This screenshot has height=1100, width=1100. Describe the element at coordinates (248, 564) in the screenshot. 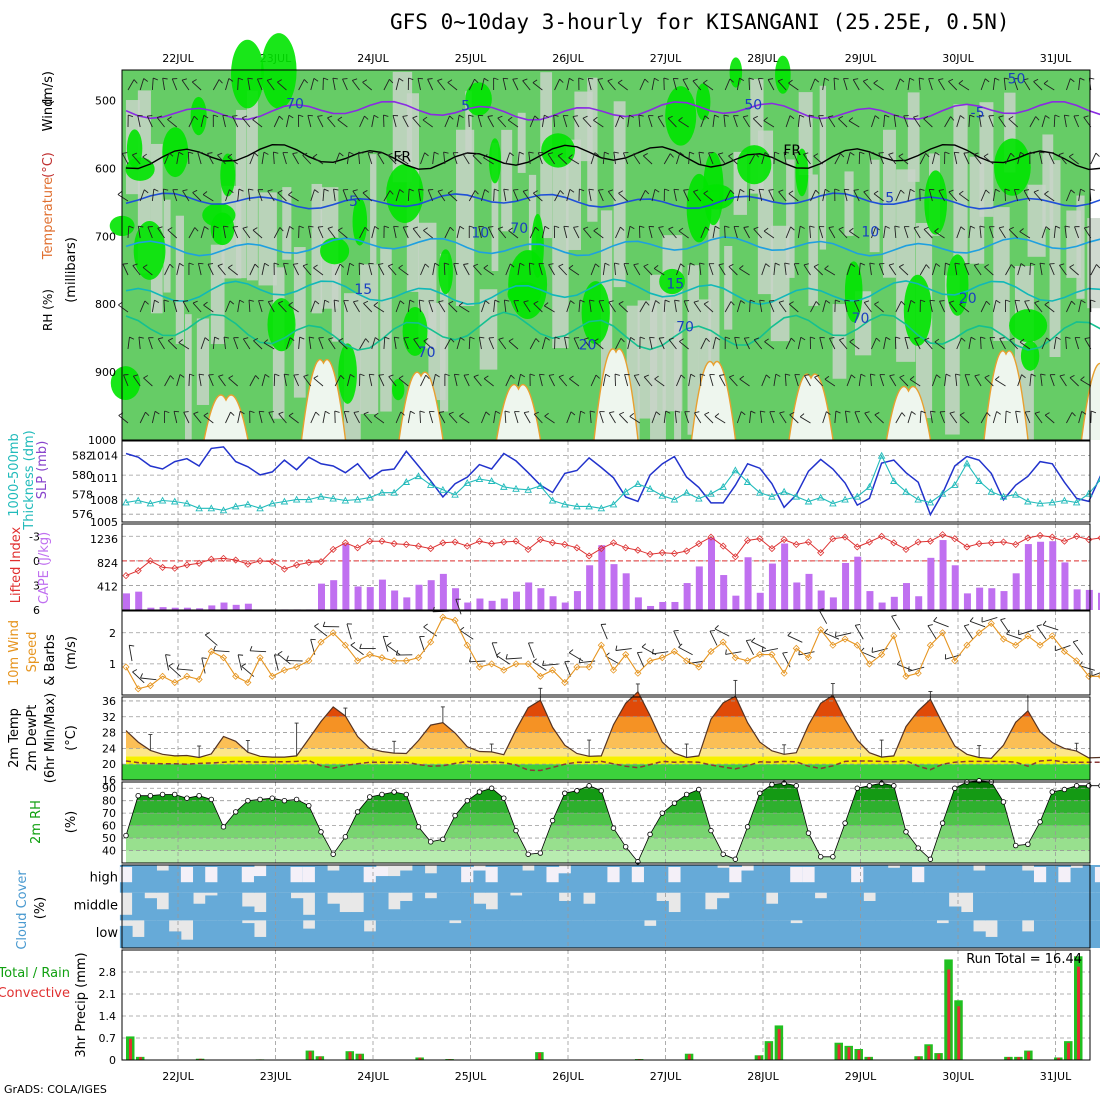

I see `lifted-index-marker` at that location.